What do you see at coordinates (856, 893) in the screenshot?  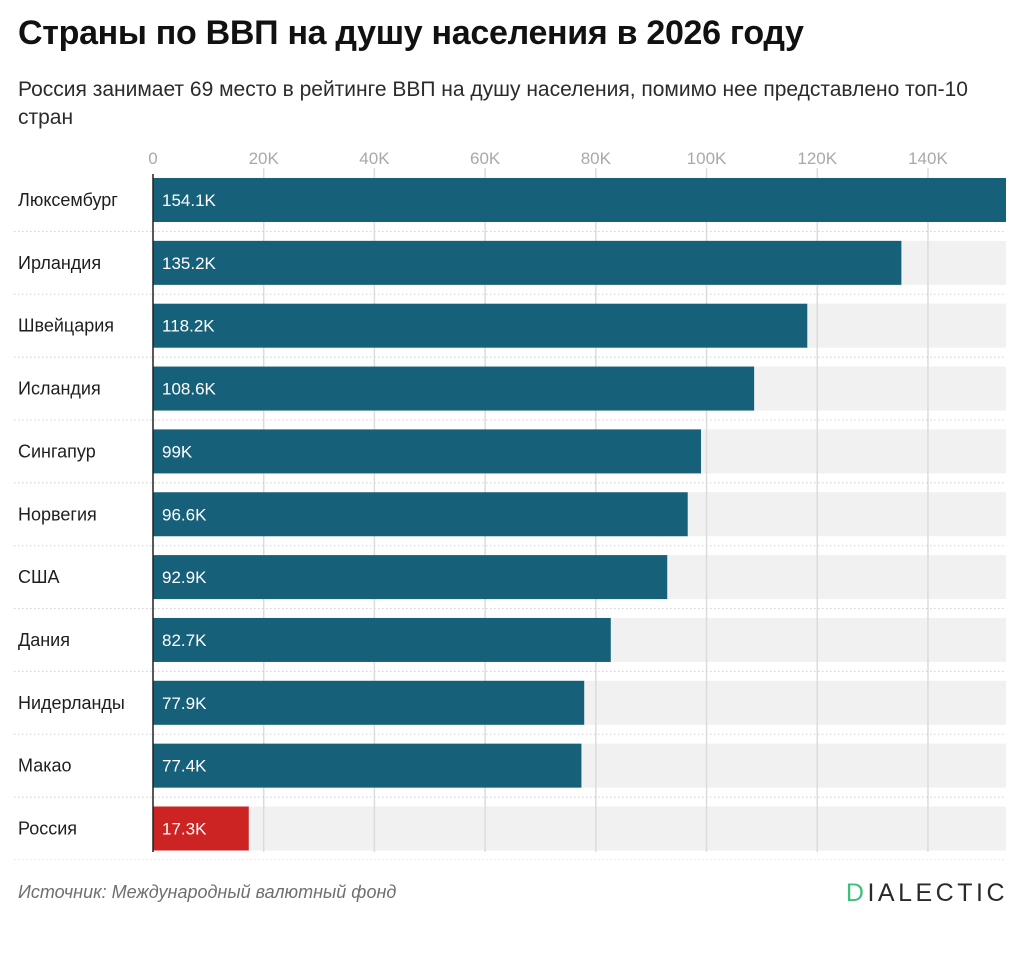 I see `logo-accent-letter: D` at bounding box center [856, 893].